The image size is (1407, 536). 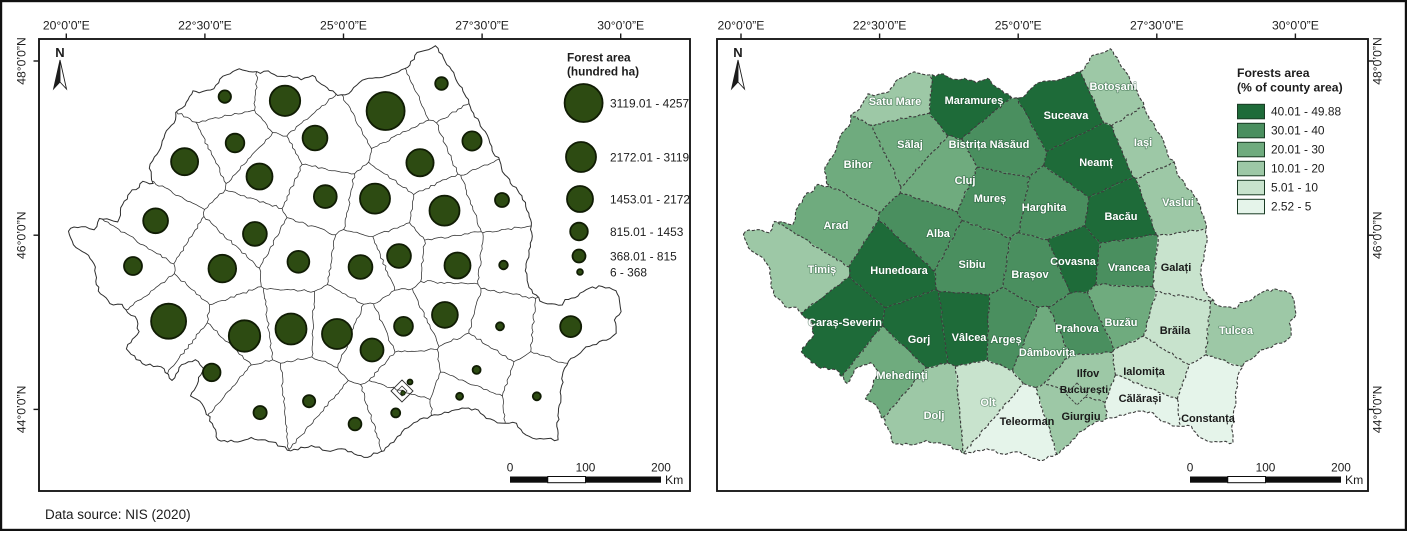 I want to click on svg-text: Dolj, so click(x=934, y=416).